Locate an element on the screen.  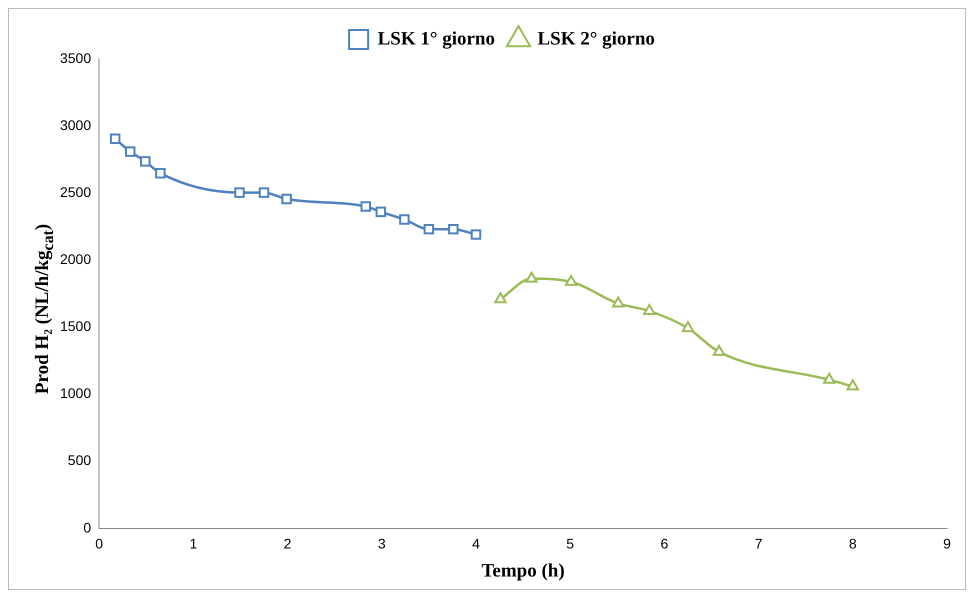
y-tick-label: 2000 is located at coordinates (76, 259).